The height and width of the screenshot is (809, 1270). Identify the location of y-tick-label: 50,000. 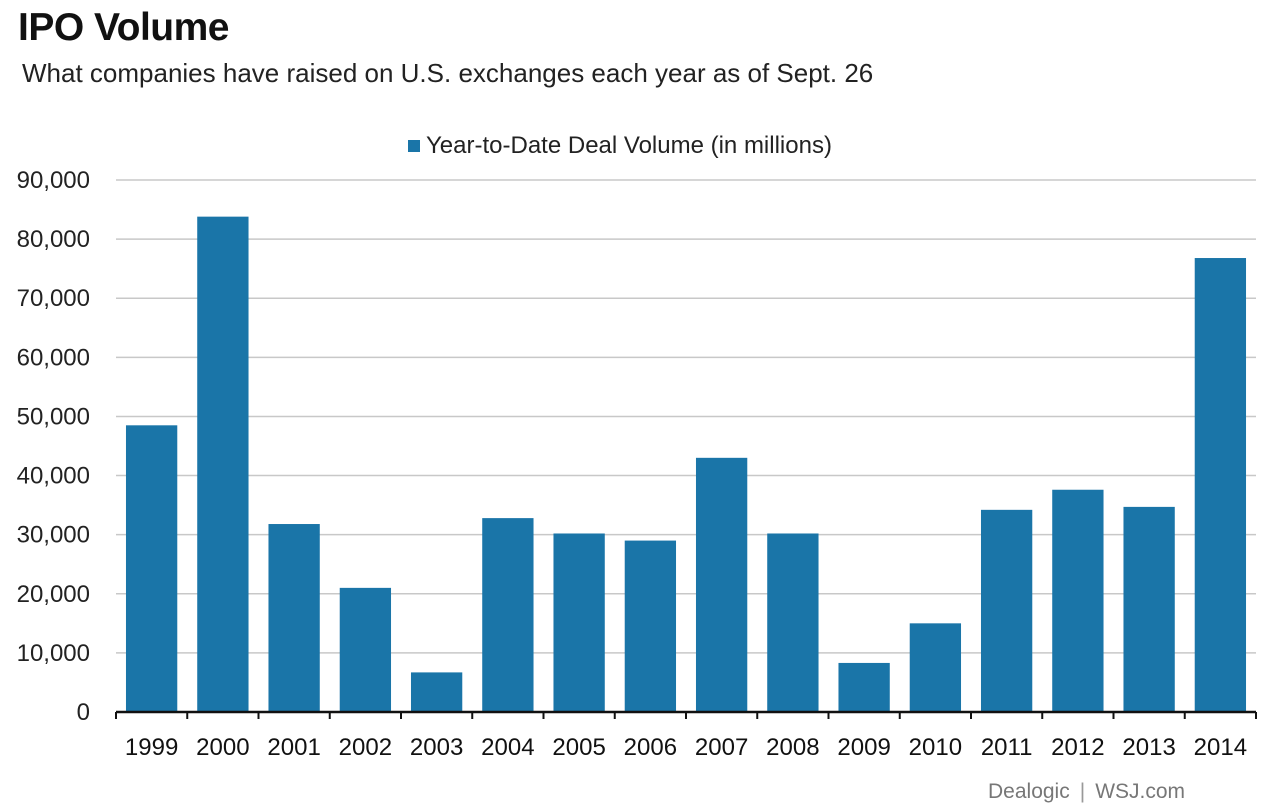
(53, 416).